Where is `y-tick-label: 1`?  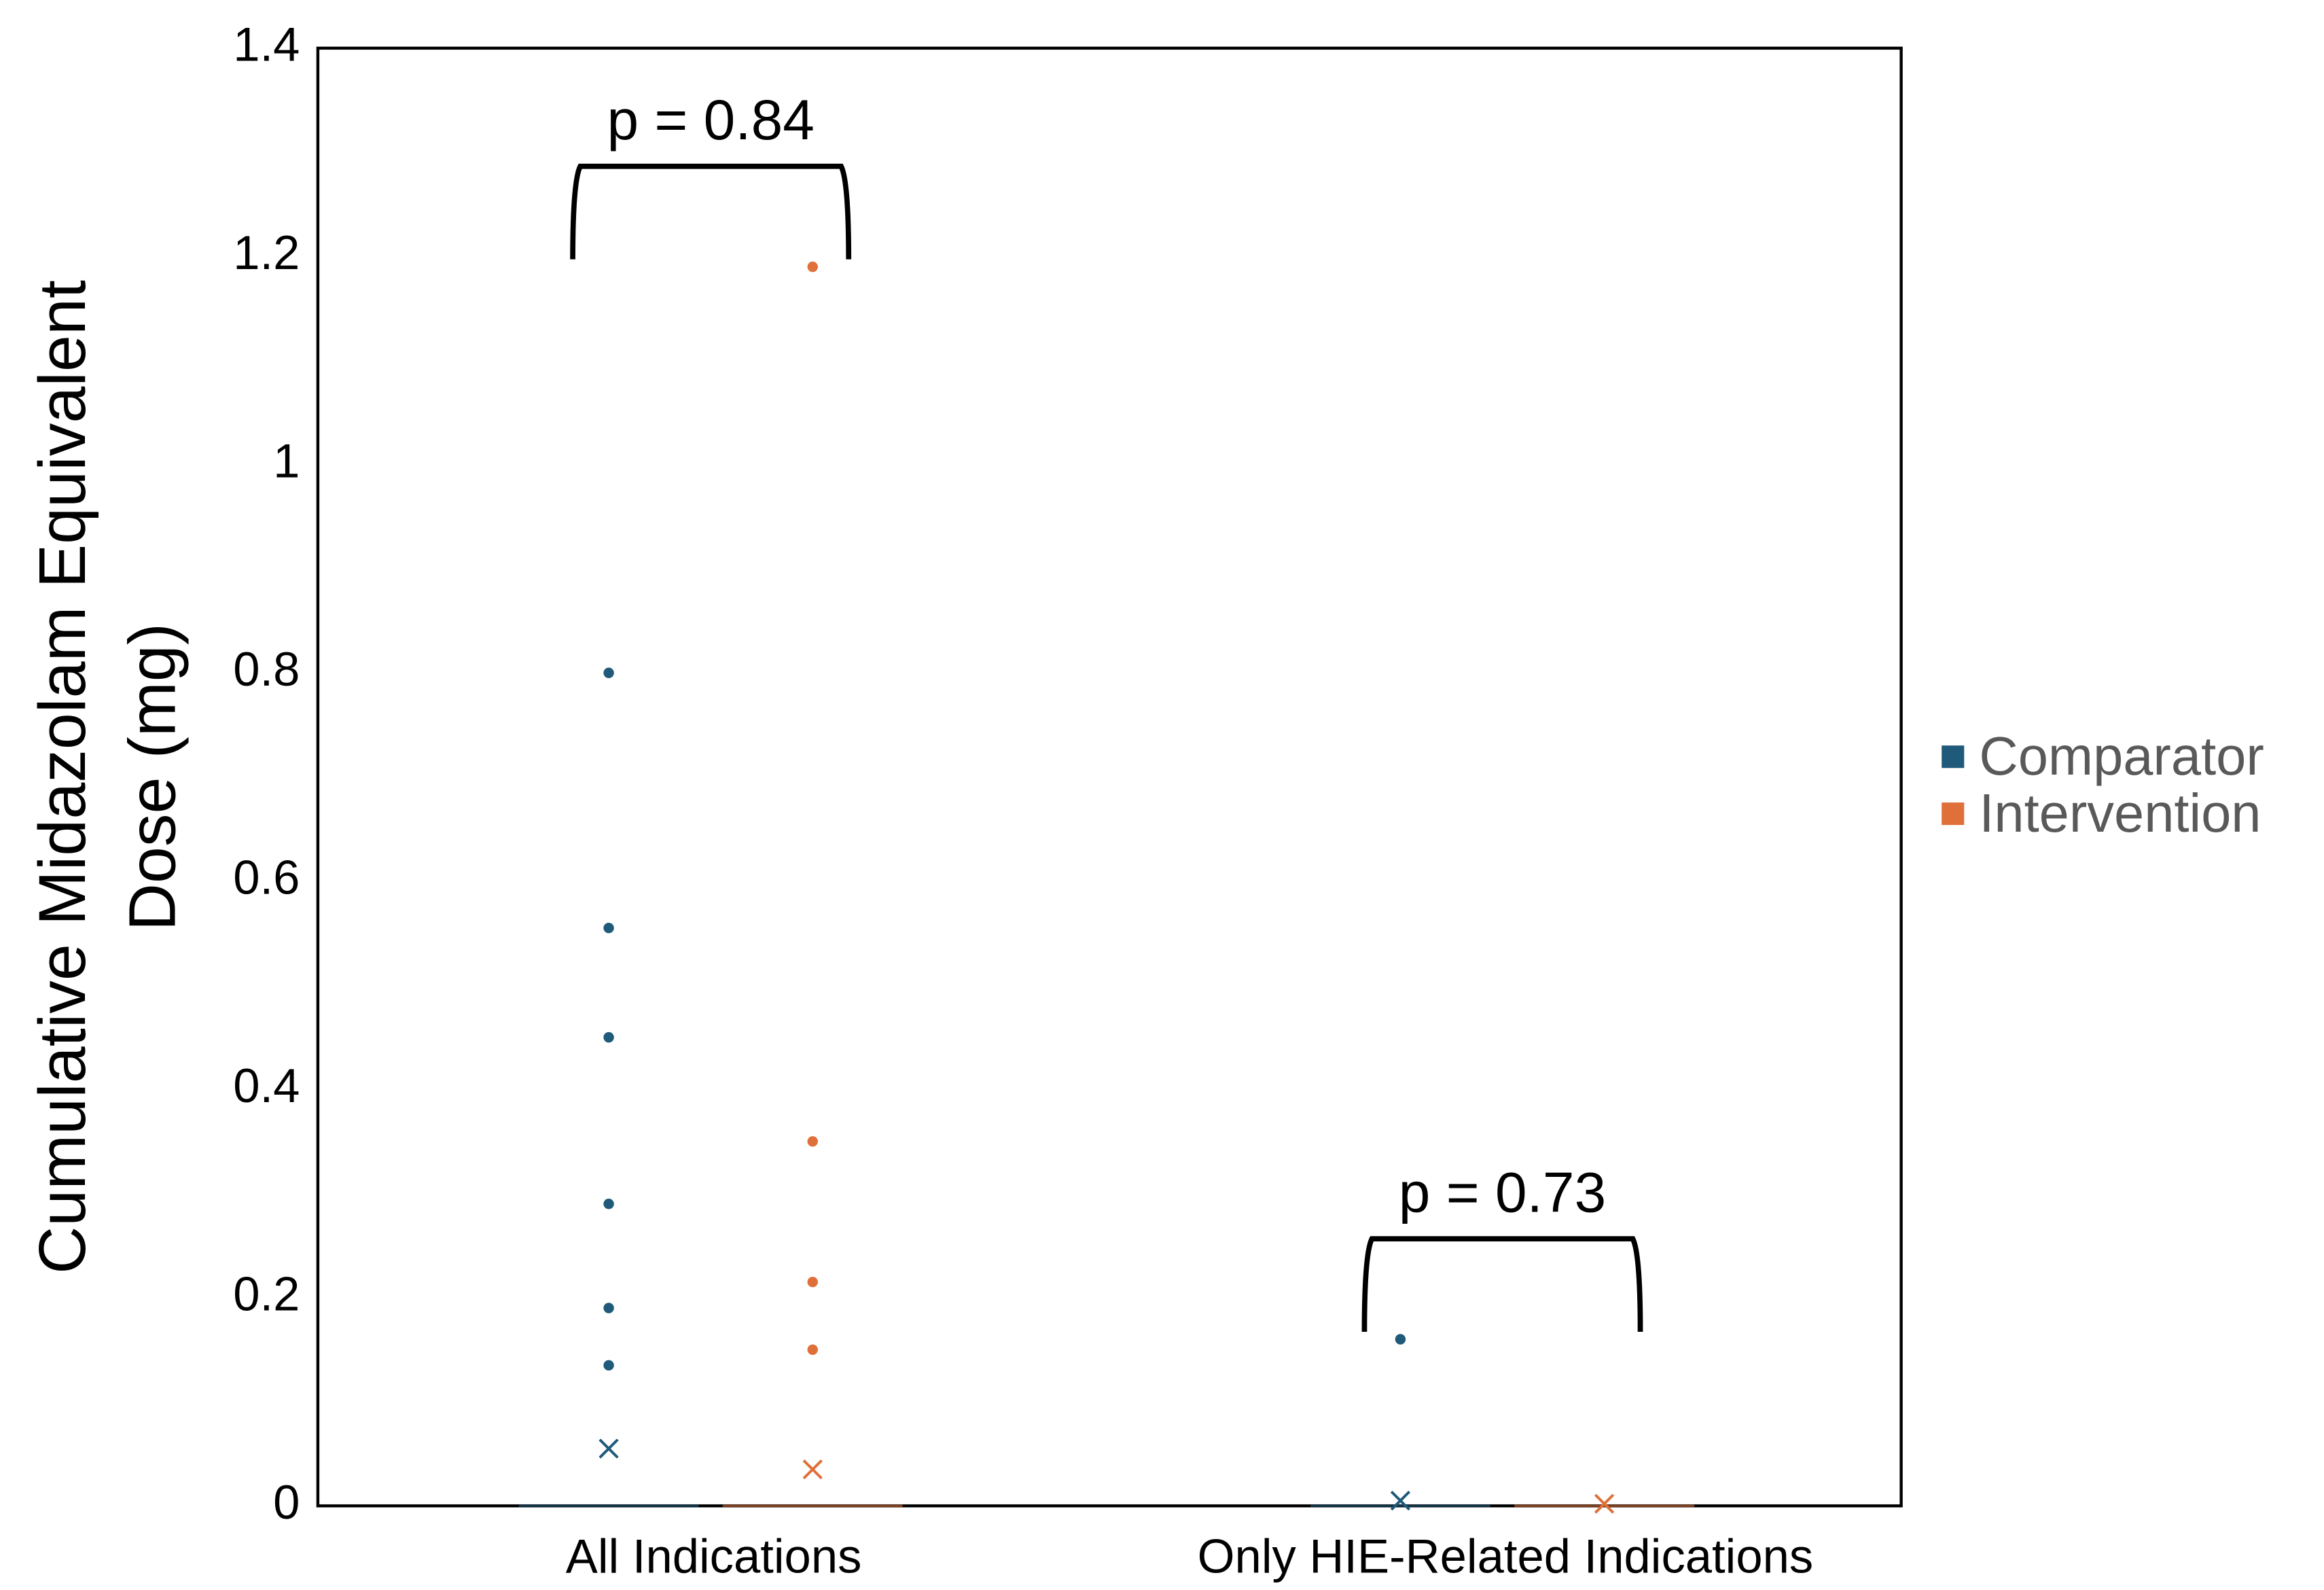 y-tick-label: 1 is located at coordinates (286, 460).